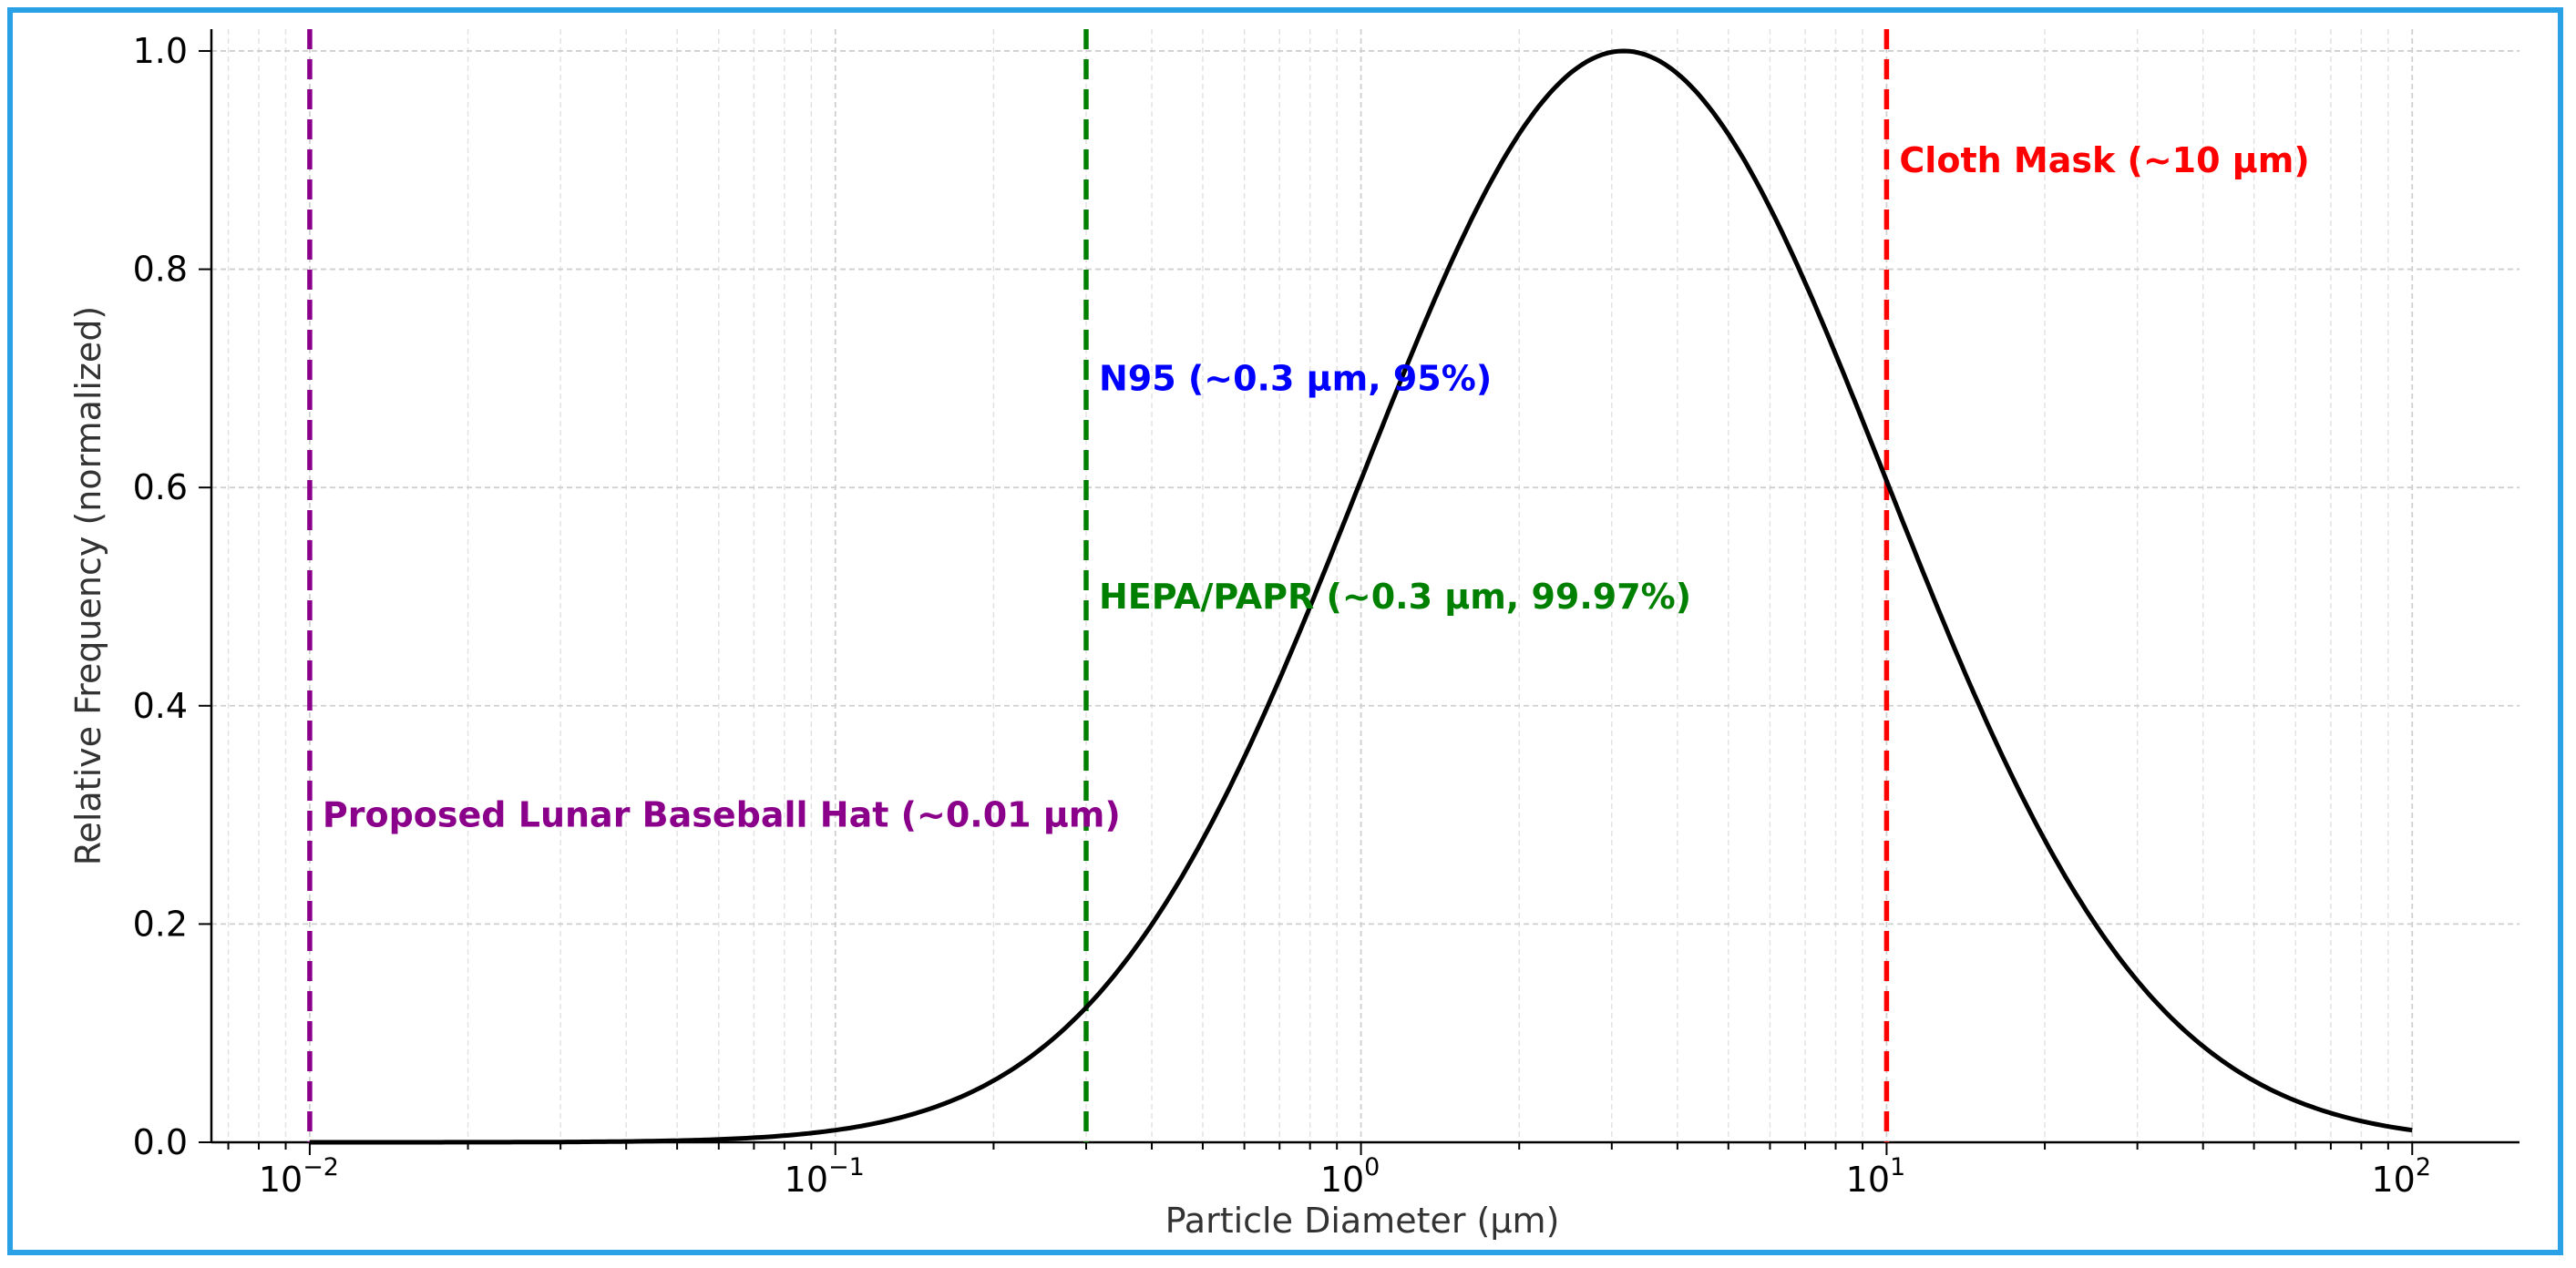  Describe the element at coordinates (160, 924) in the screenshot. I see `y-tick-label: 0.2` at that location.